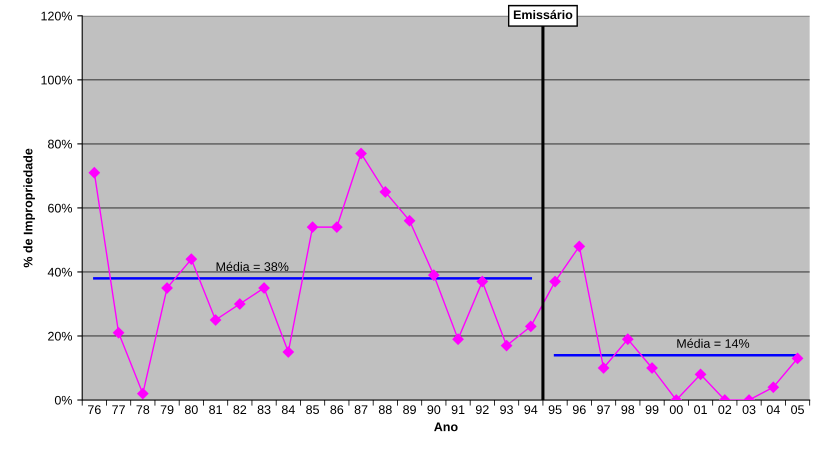 Image resolution: width=822 pixels, height=452 pixels. I want to click on y-tick-label: 0%, so click(63, 400).